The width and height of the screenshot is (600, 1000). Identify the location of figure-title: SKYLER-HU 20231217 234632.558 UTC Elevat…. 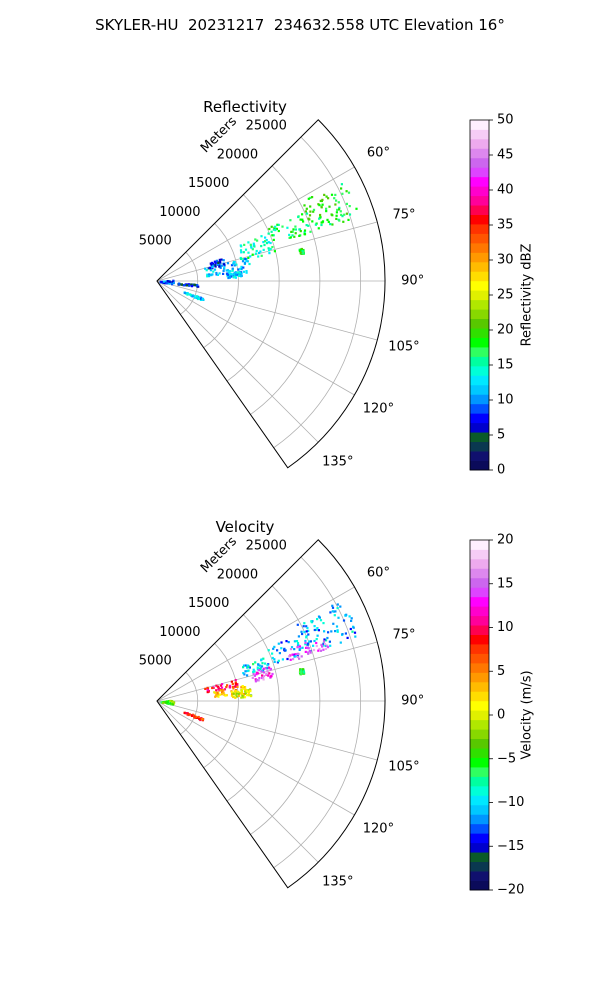
(300, 25).